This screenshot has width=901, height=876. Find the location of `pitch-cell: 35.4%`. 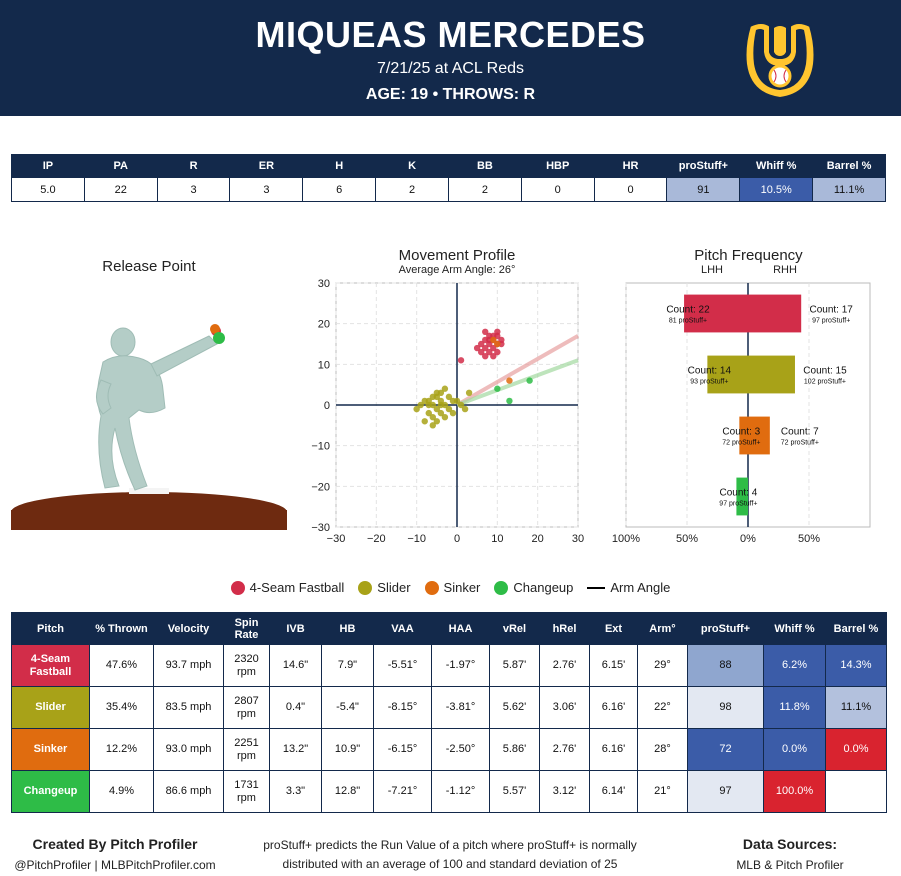

pitch-cell: 35.4% is located at coordinates (121, 707).